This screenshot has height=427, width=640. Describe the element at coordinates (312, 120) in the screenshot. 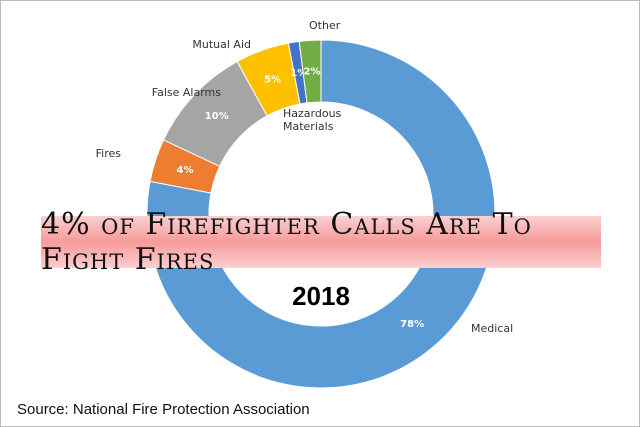

I see `category-label: Hazardous Materials` at that location.